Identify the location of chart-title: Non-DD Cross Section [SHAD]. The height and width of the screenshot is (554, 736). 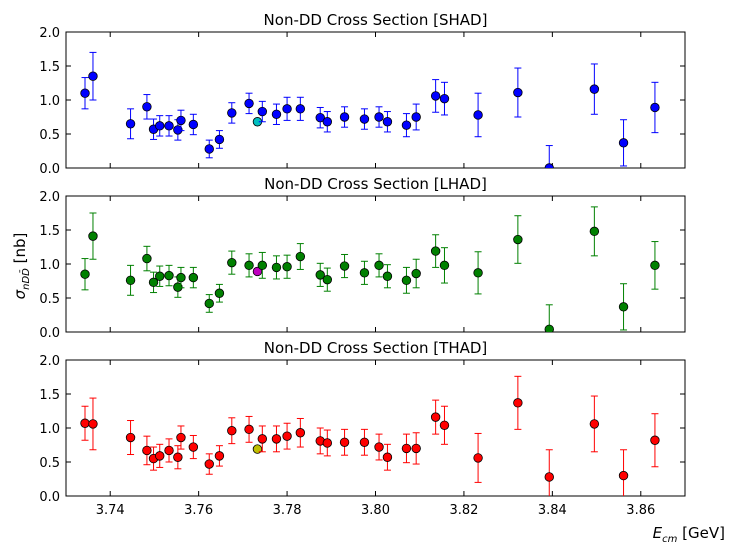
(376, 20).